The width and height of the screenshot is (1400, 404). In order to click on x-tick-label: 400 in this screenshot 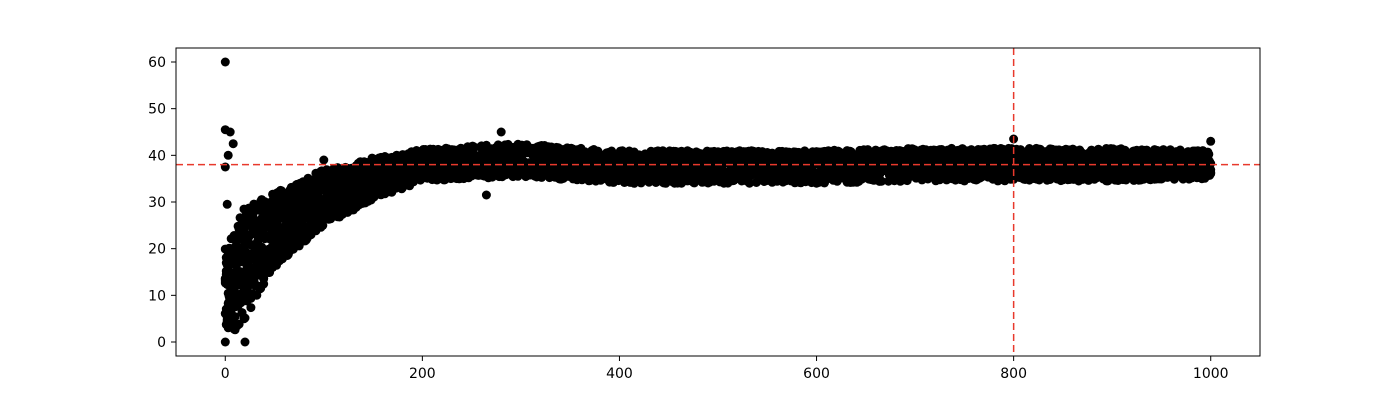, I will do `click(619, 374)`.